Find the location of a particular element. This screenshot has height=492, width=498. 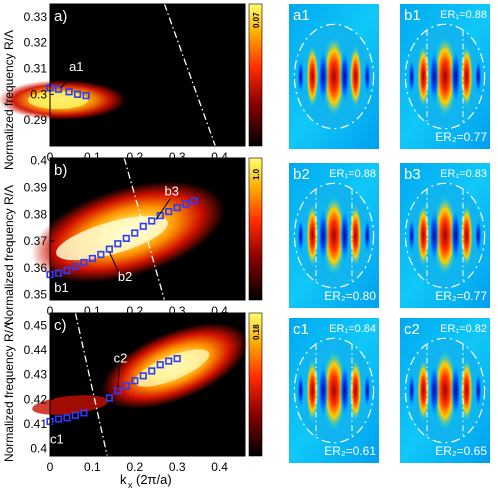

mode-annotation: b1 is located at coordinates (61, 287).